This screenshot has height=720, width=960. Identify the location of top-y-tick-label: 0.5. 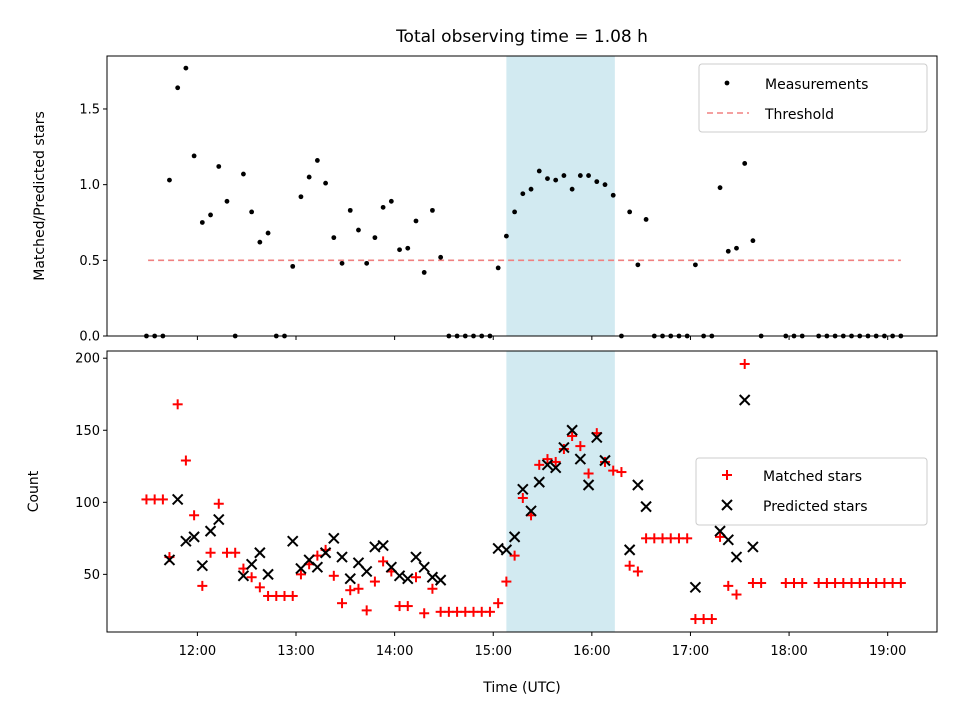
(89, 261).